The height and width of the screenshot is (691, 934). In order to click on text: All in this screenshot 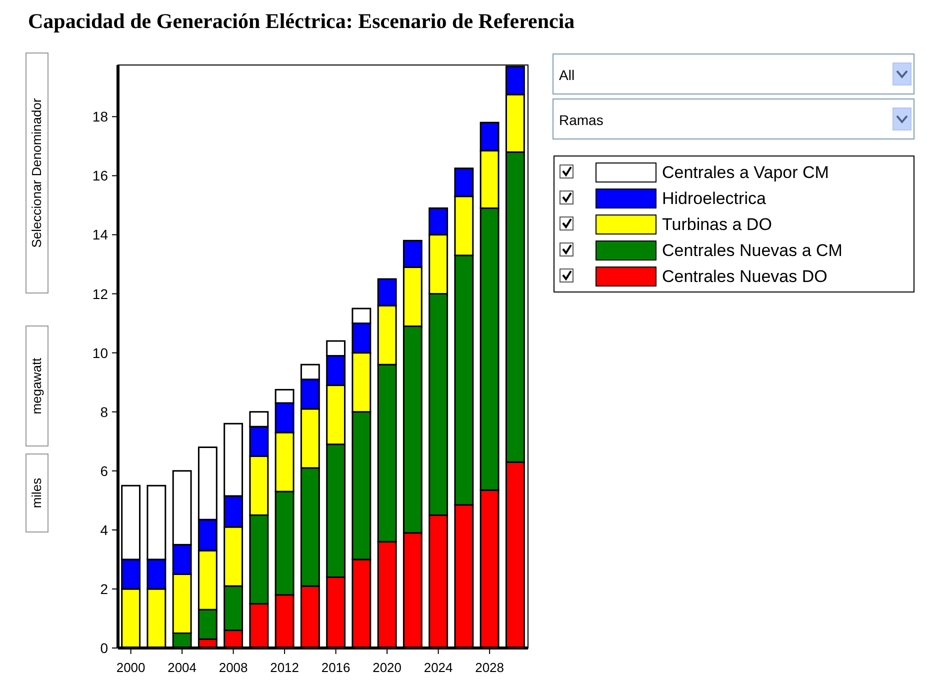, I will do `click(567, 75)`.